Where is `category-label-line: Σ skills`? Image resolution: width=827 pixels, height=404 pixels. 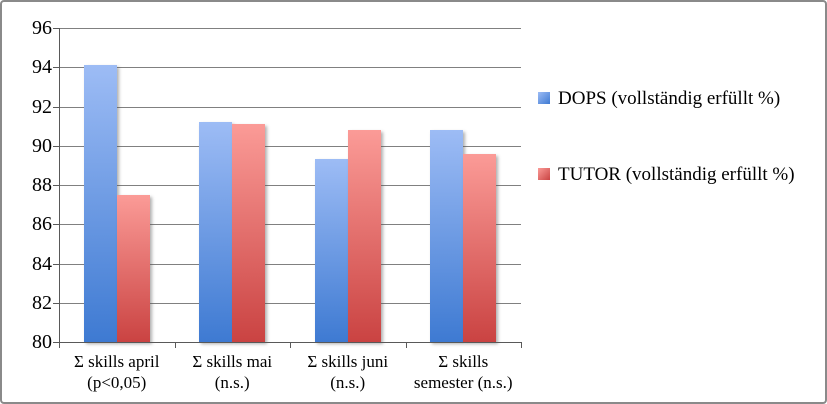 category-label-line: Σ skills is located at coordinates (463, 361).